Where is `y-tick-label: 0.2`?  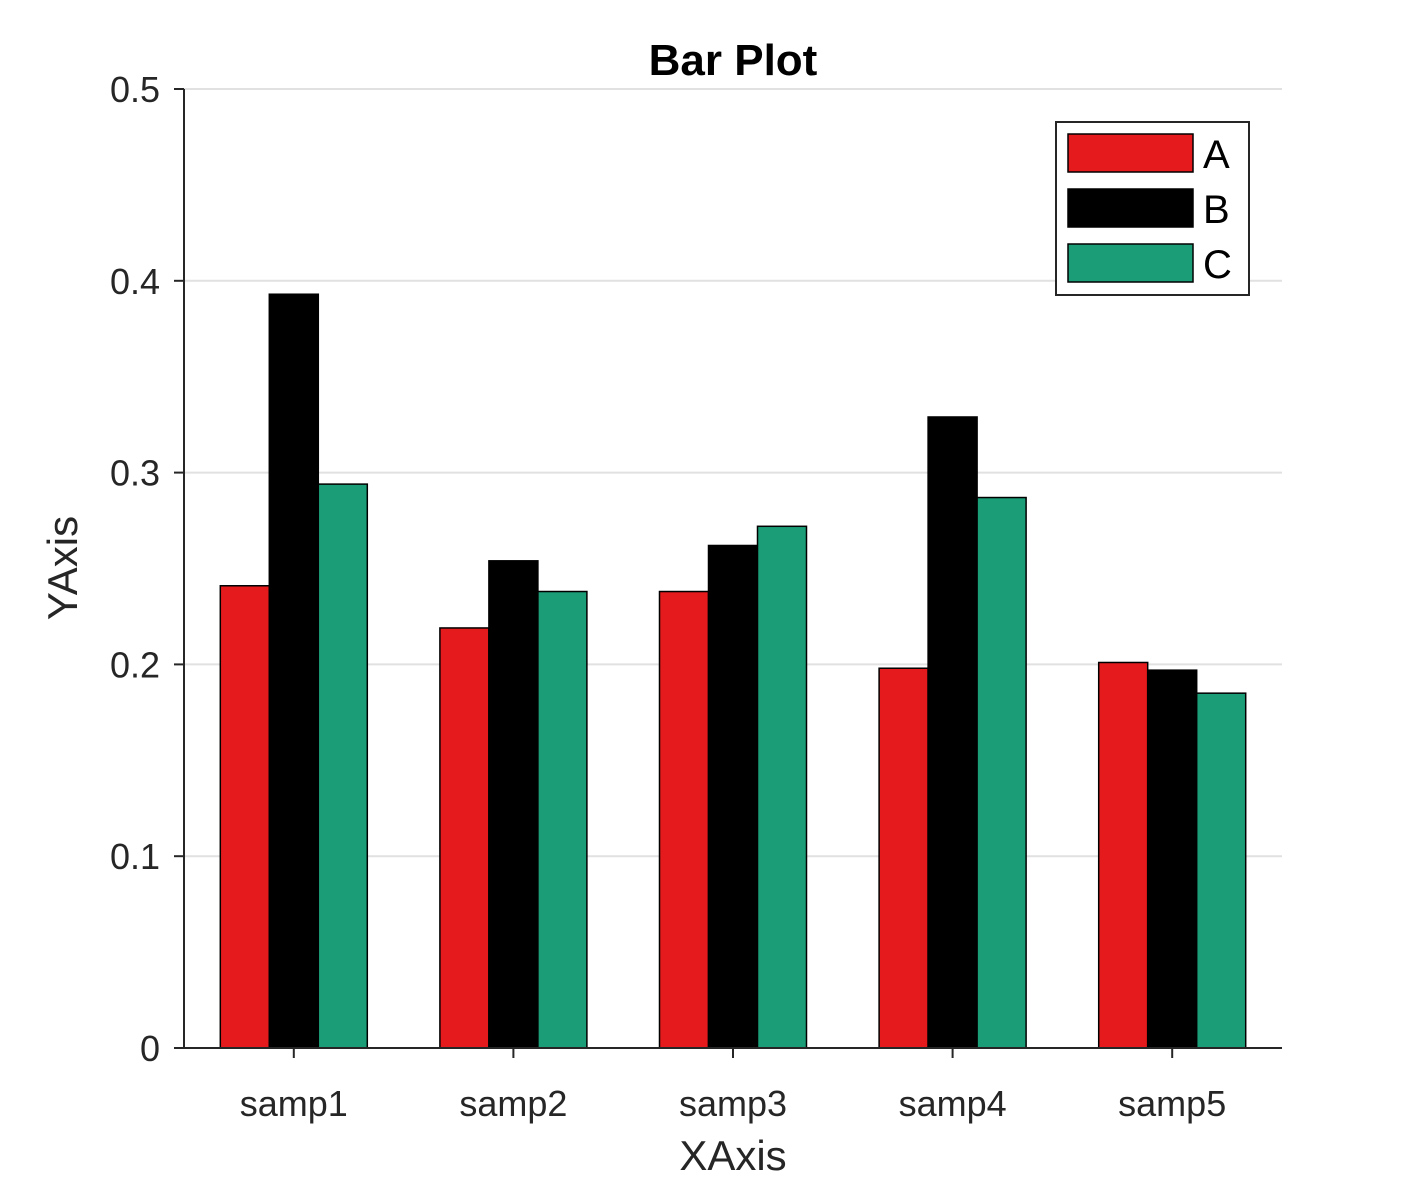 y-tick-label: 0.2 is located at coordinates (135, 664).